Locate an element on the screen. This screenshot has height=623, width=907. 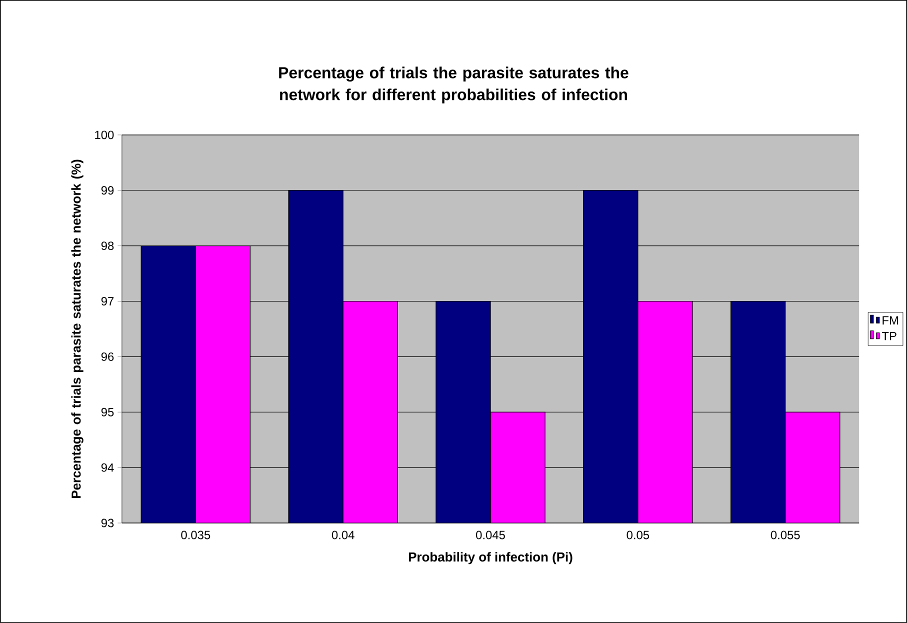
x-axis-title: Probability of infection (Pi) is located at coordinates (490, 558).